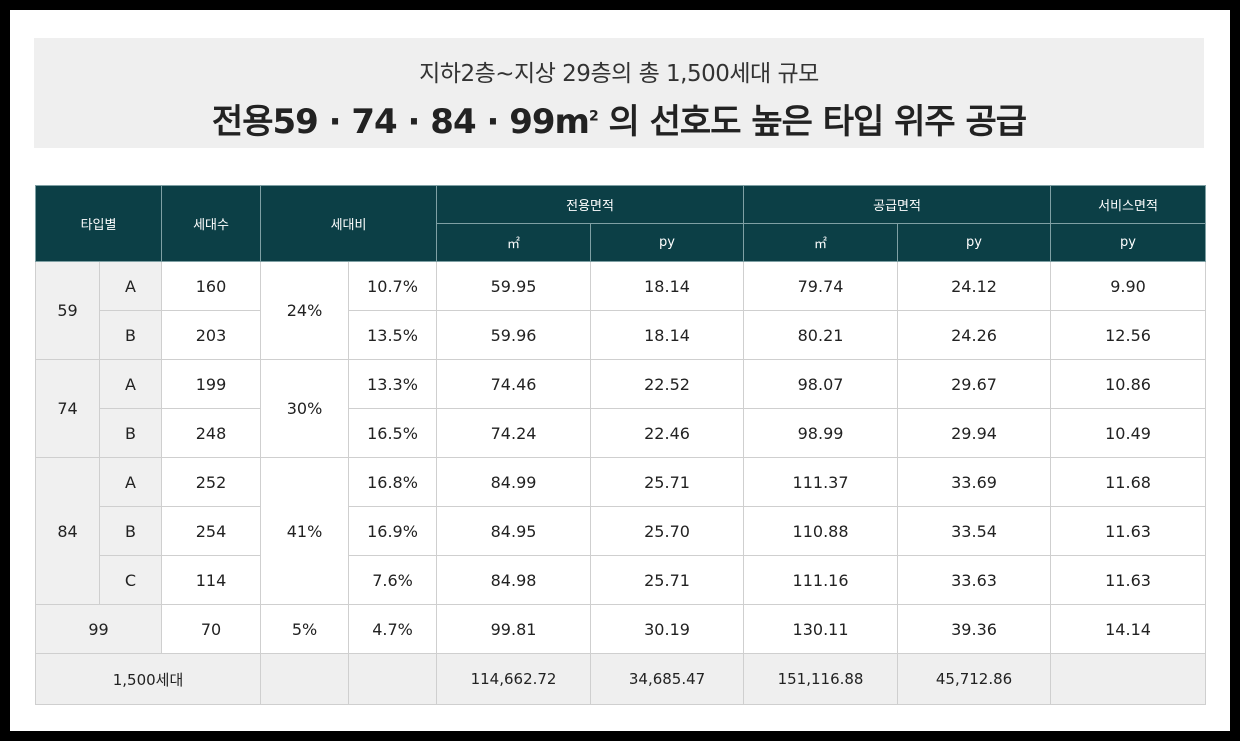 This screenshot has height=741, width=1240. Describe the element at coordinates (821, 335) in the screenshot. I see `supply-sqm-cell: 80.21` at that location.